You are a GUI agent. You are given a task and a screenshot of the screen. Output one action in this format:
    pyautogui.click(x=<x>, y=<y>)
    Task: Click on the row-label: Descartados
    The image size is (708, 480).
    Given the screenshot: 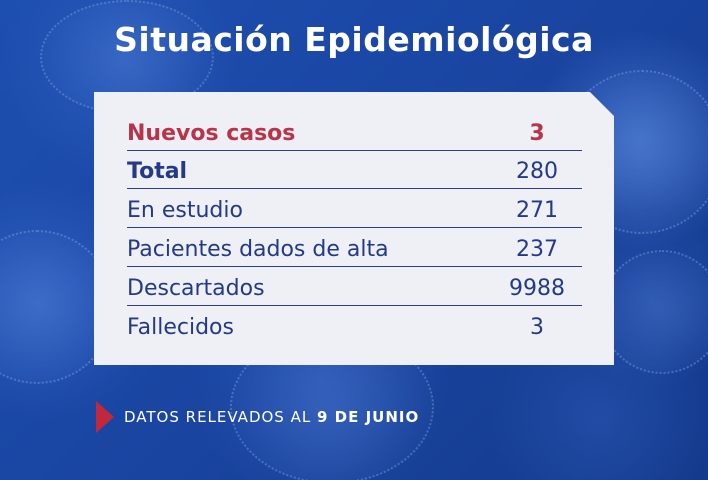 What is the action you would take?
    pyautogui.click(x=196, y=288)
    